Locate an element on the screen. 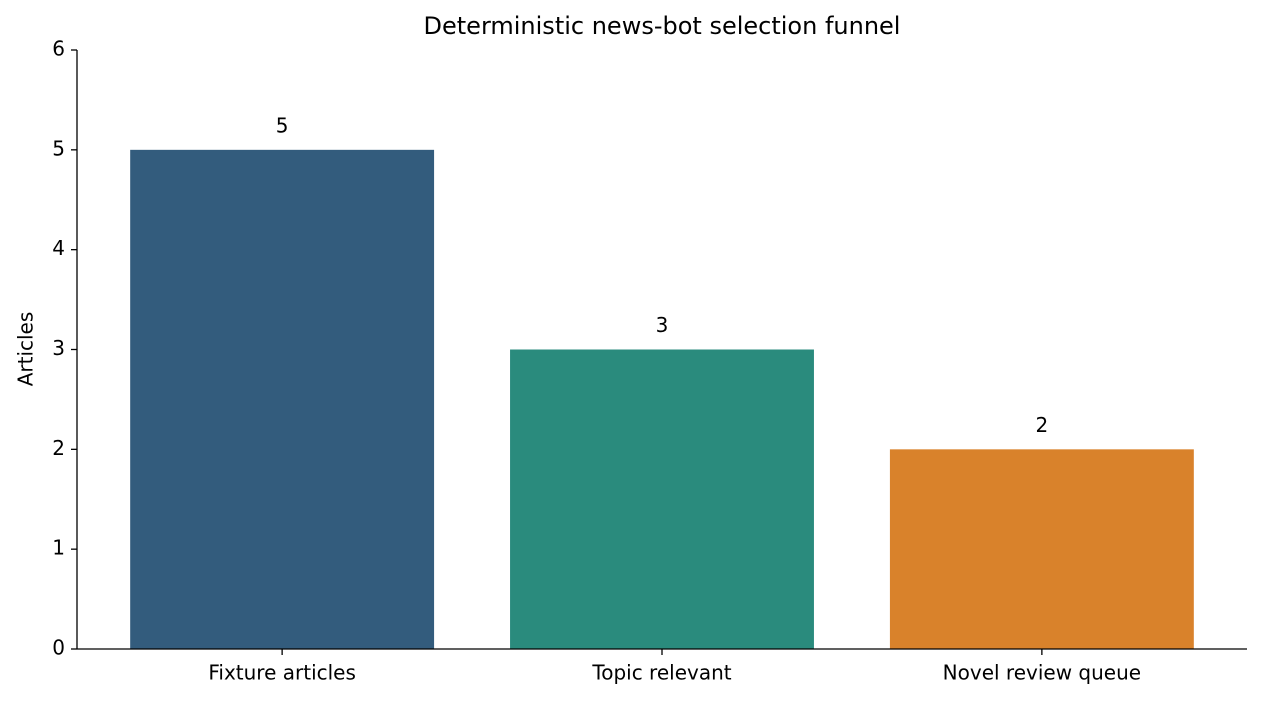 The width and height of the screenshot is (1263, 703). y-tick-label: 1 is located at coordinates (58, 548).